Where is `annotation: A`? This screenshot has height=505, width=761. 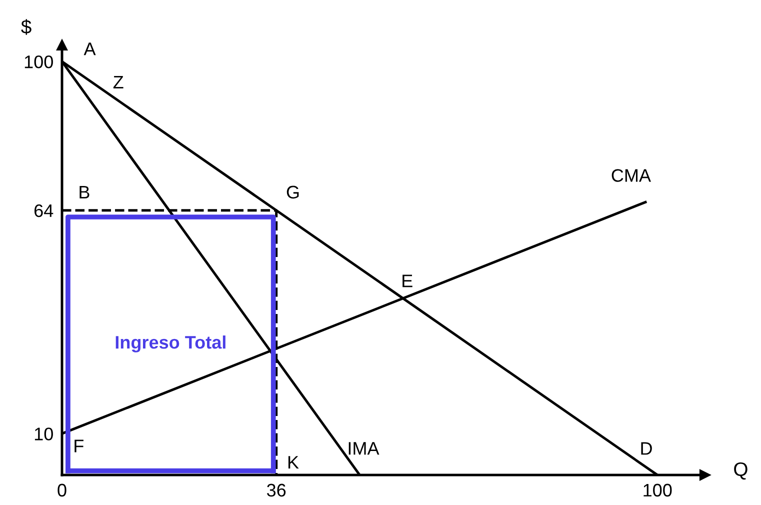
annotation: A is located at coordinates (90, 49).